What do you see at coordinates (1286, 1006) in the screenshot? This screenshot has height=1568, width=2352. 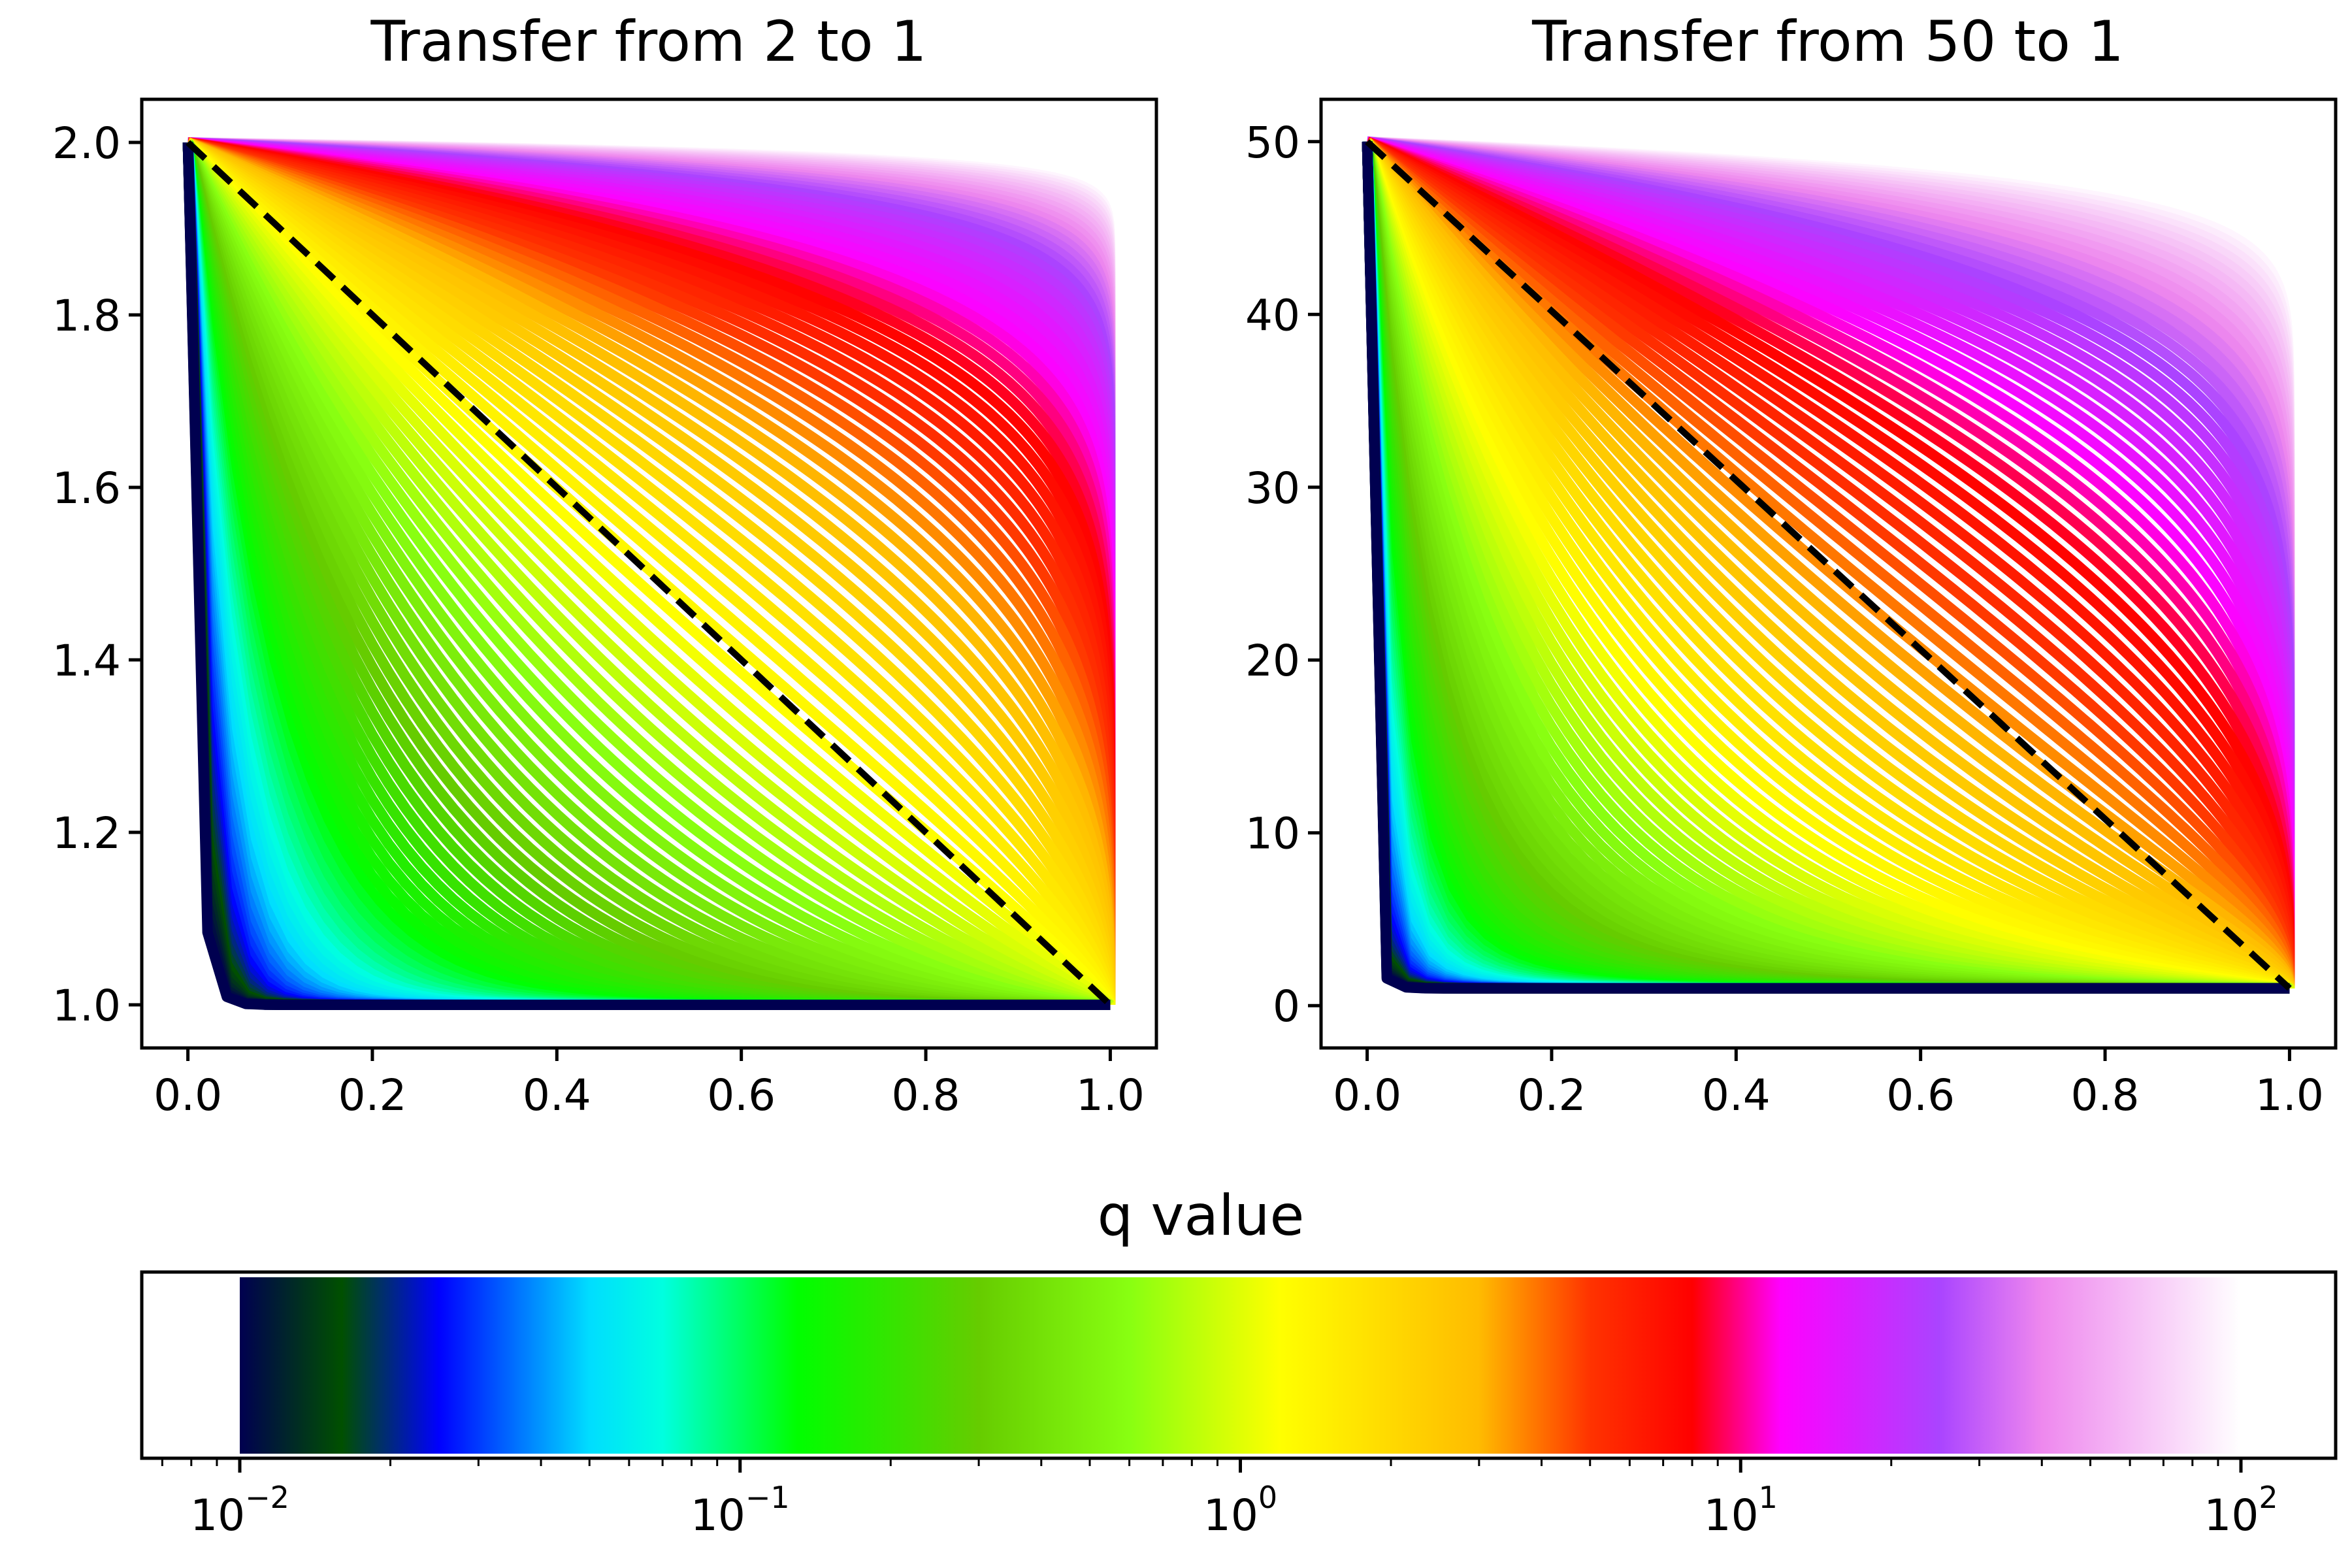 I see `y-tick-label: 0` at bounding box center [1286, 1006].